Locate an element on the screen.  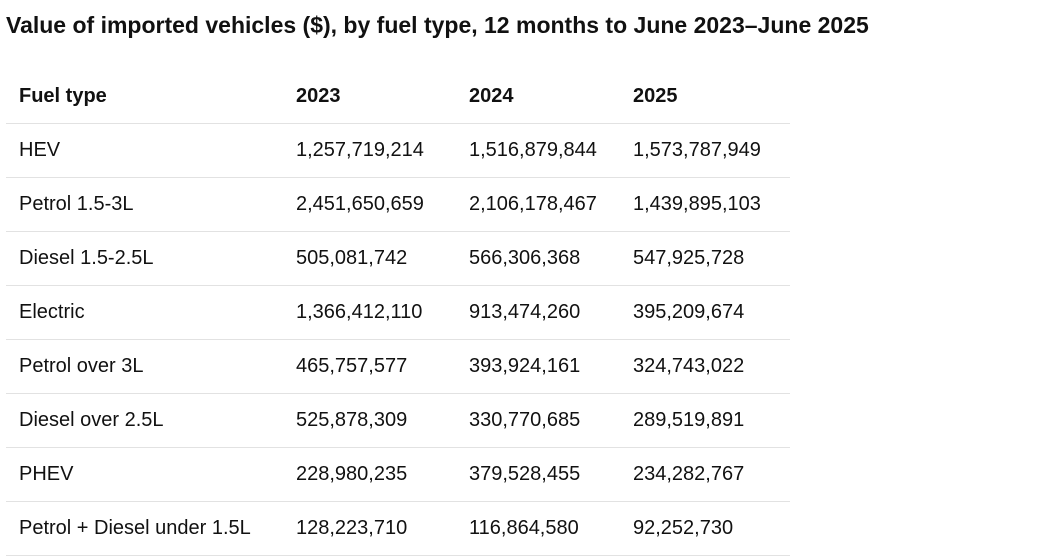
value-cell-2023: 2,451,650,659 is located at coordinates (375, 204).